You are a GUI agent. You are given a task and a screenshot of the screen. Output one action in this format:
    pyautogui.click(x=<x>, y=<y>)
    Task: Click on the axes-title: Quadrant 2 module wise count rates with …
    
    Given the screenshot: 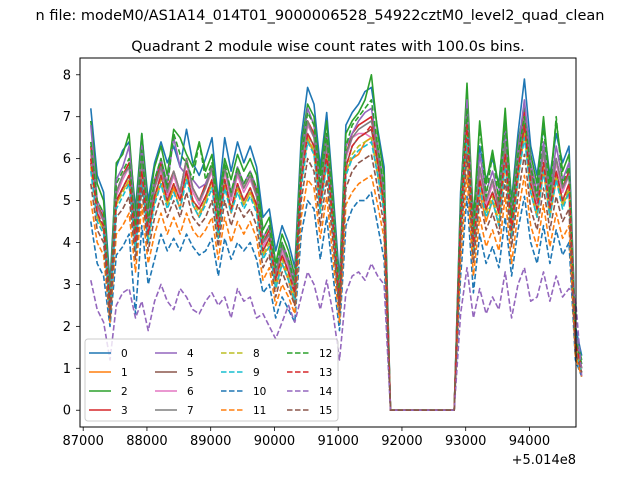 What is the action you would take?
    pyautogui.click(x=328, y=47)
    